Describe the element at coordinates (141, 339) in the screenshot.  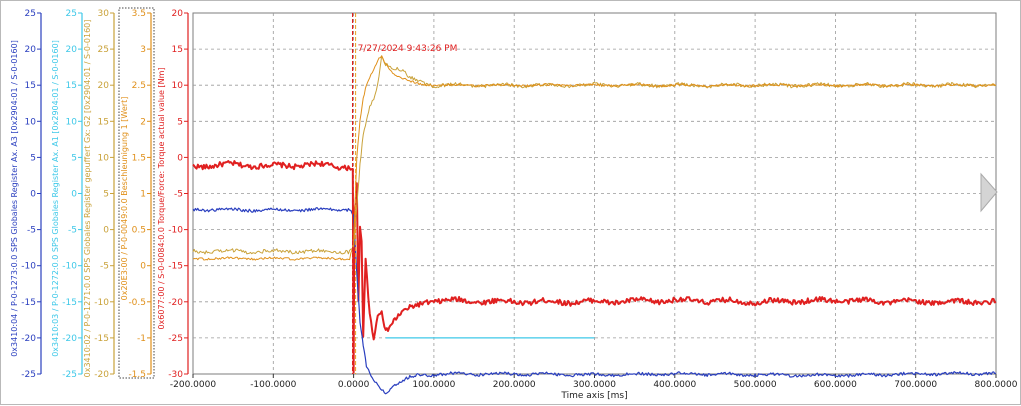
I see `y-tick-label: -1` at that location.